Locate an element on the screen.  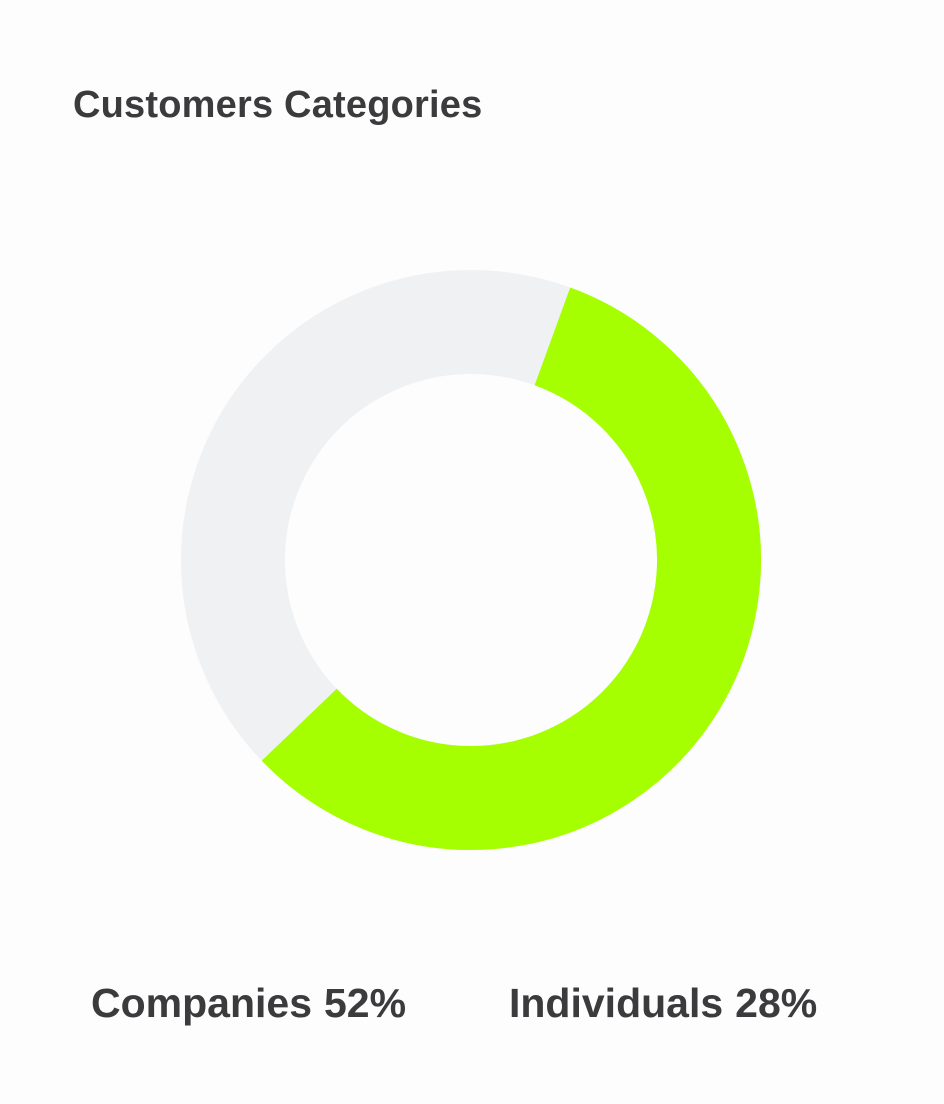
legend-item-companies: Companies 52% is located at coordinates (254, 1003).